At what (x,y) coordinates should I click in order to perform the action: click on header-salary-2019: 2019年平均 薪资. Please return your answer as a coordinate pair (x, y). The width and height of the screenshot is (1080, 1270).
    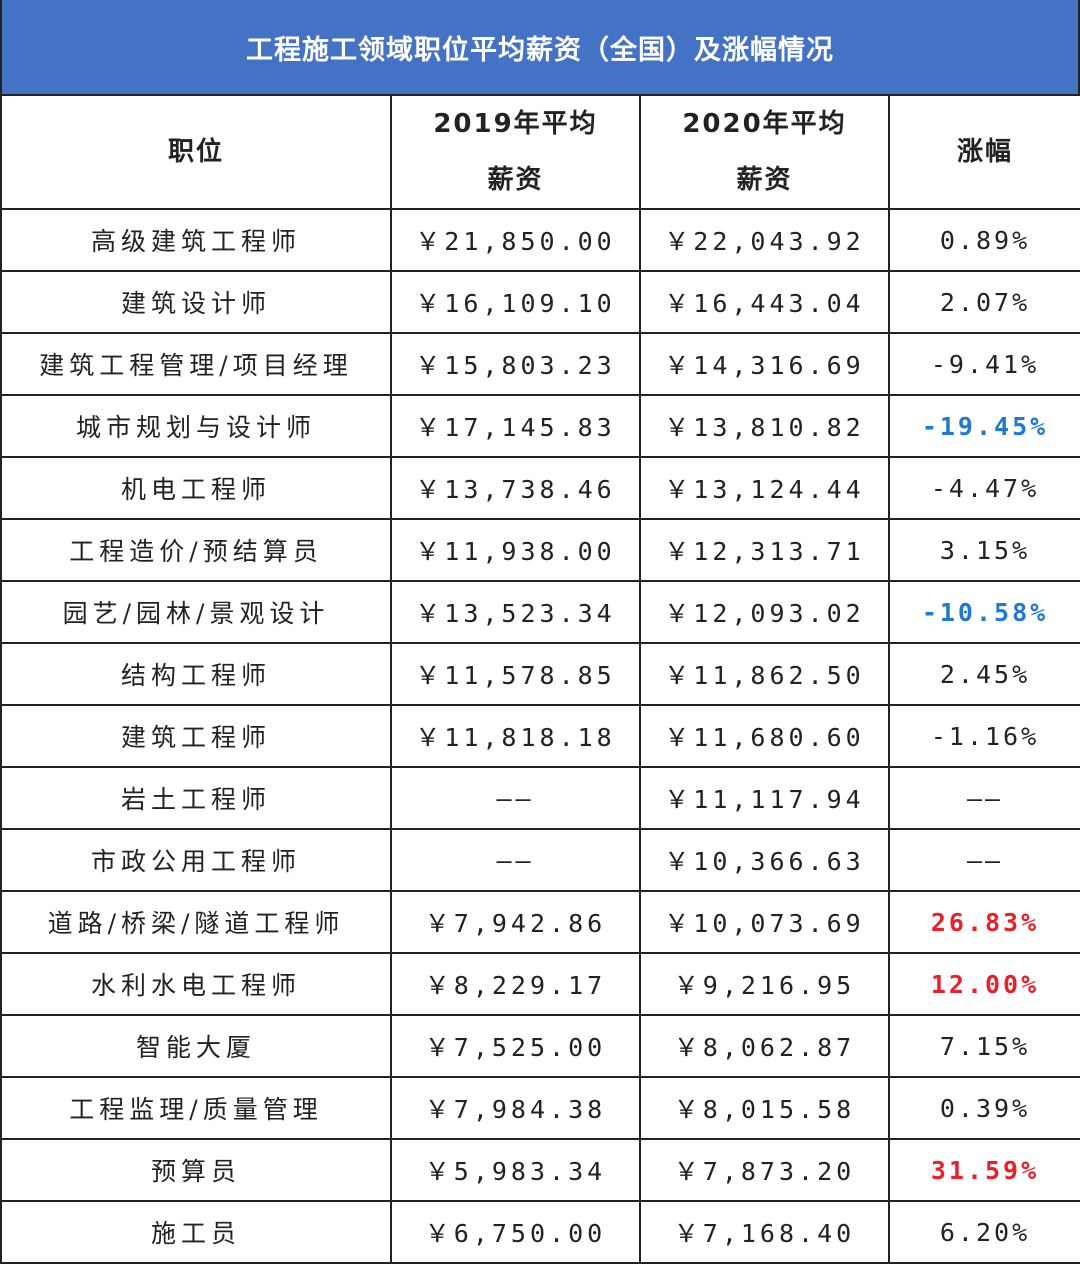
    Looking at the image, I should click on (515, 152).